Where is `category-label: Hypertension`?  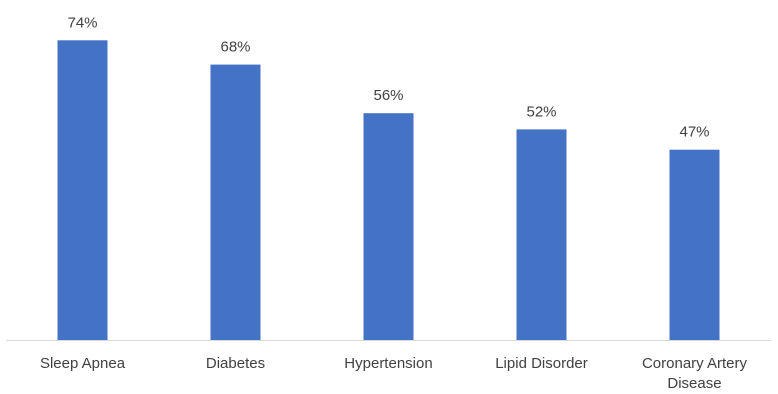 category-label: Hypertension is located at coordinates (388, 363).